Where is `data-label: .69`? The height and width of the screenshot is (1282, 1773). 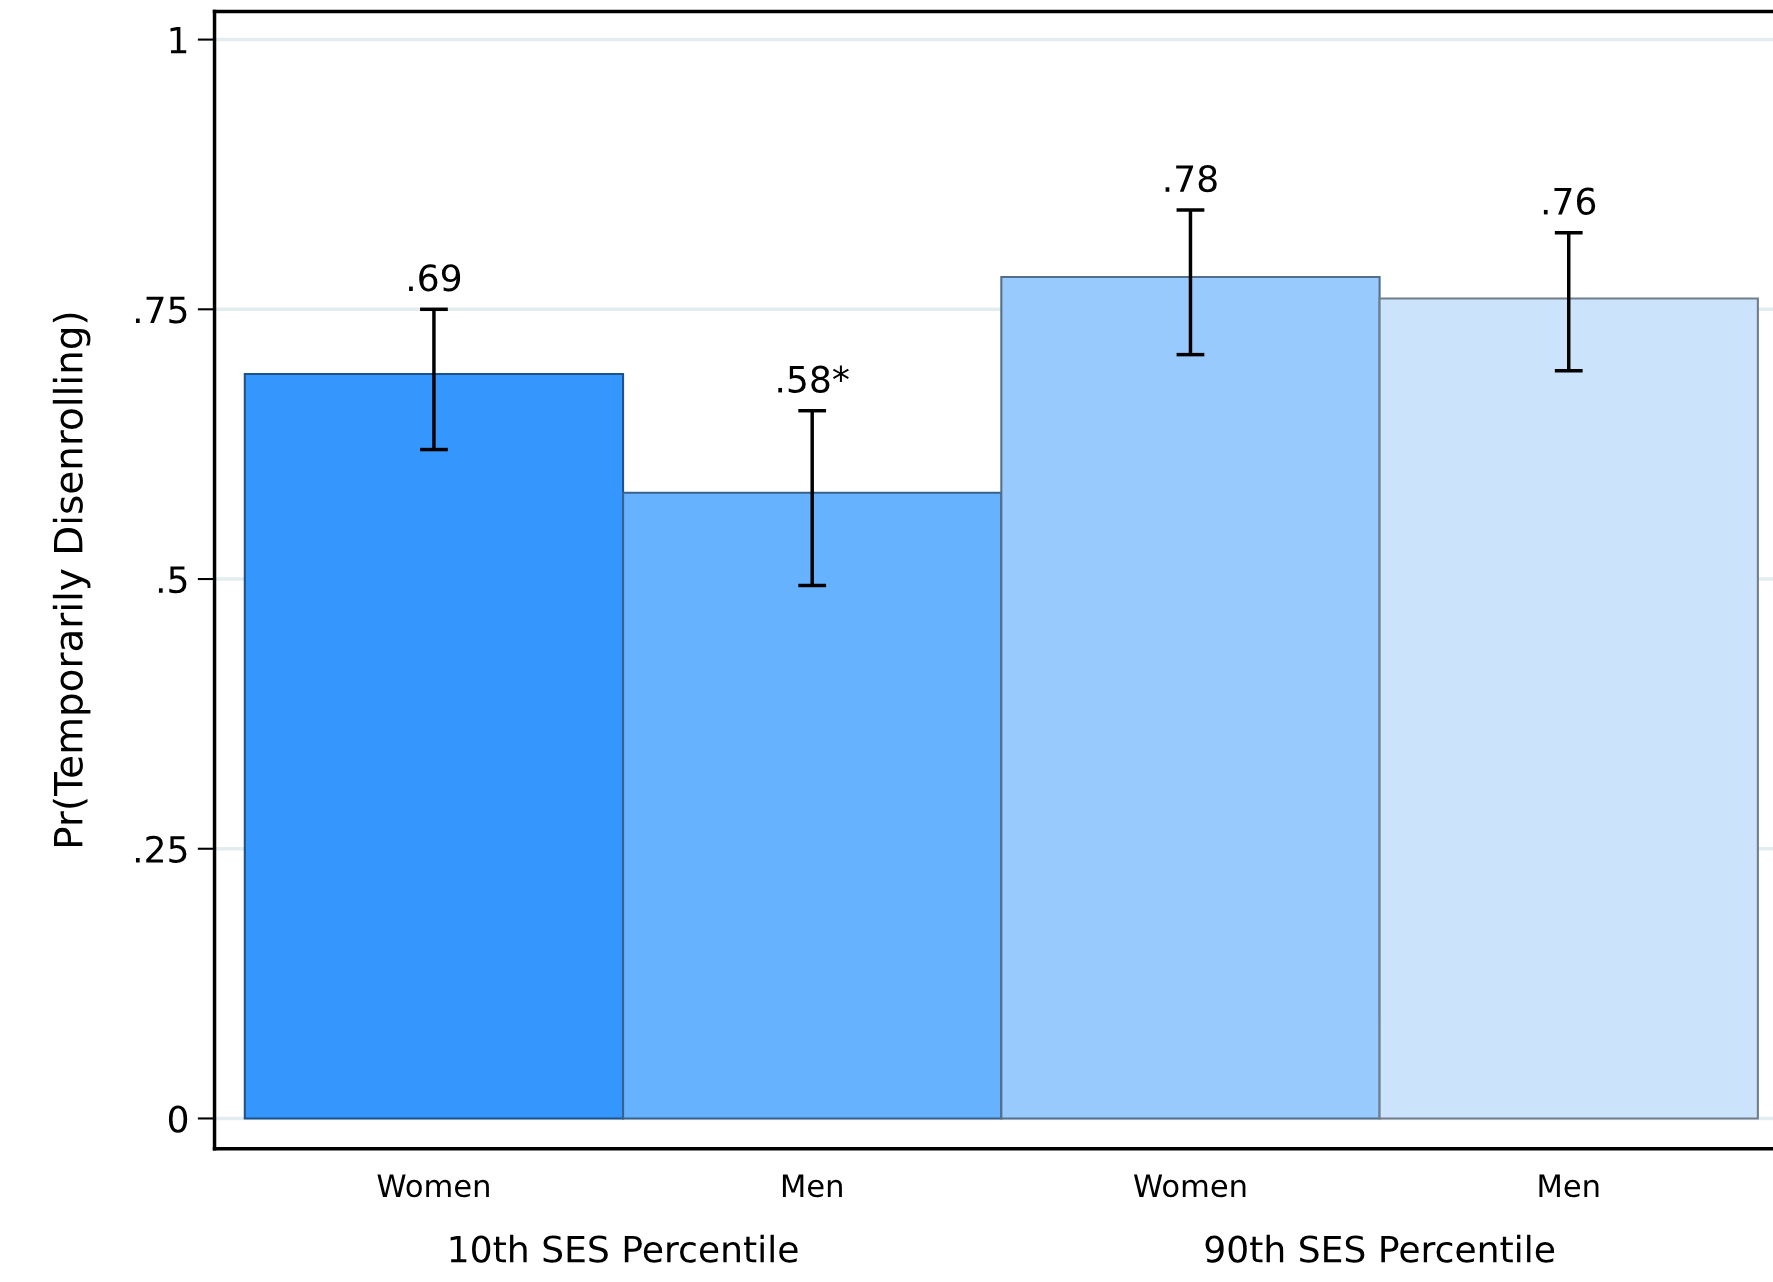 data-label: .69 is located at coordinates (435, 278).